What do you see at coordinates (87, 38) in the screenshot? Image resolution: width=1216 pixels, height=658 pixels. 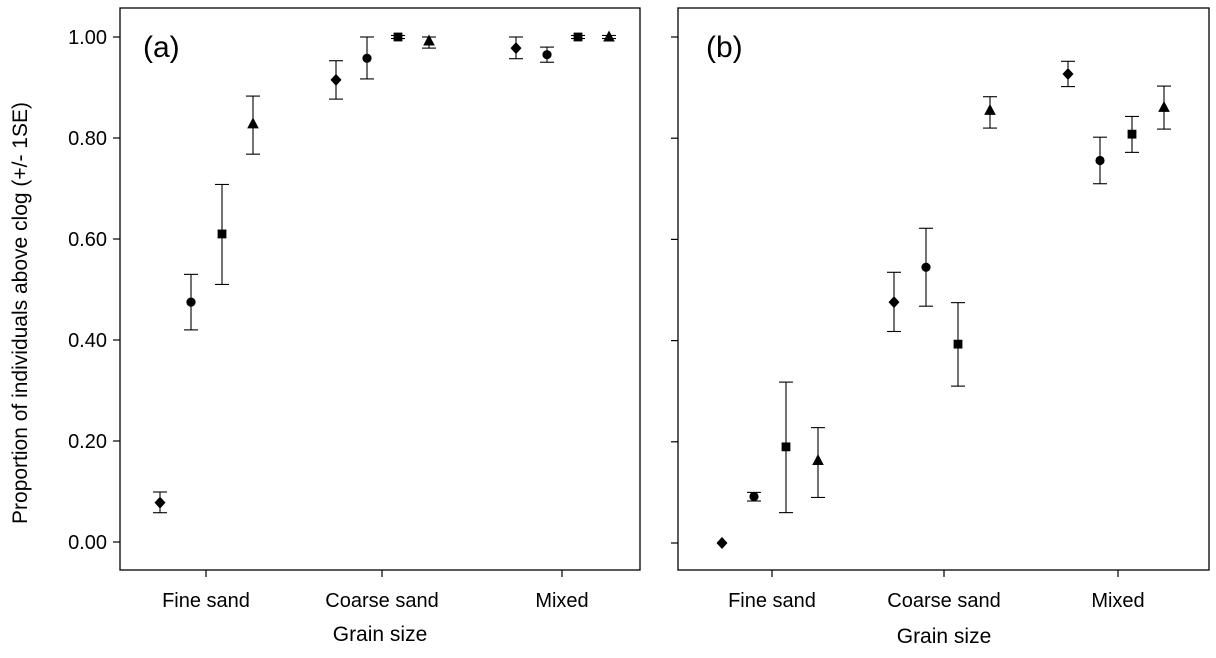 I see `y-tick-label: 1.00` at bounding box center [87, 38].